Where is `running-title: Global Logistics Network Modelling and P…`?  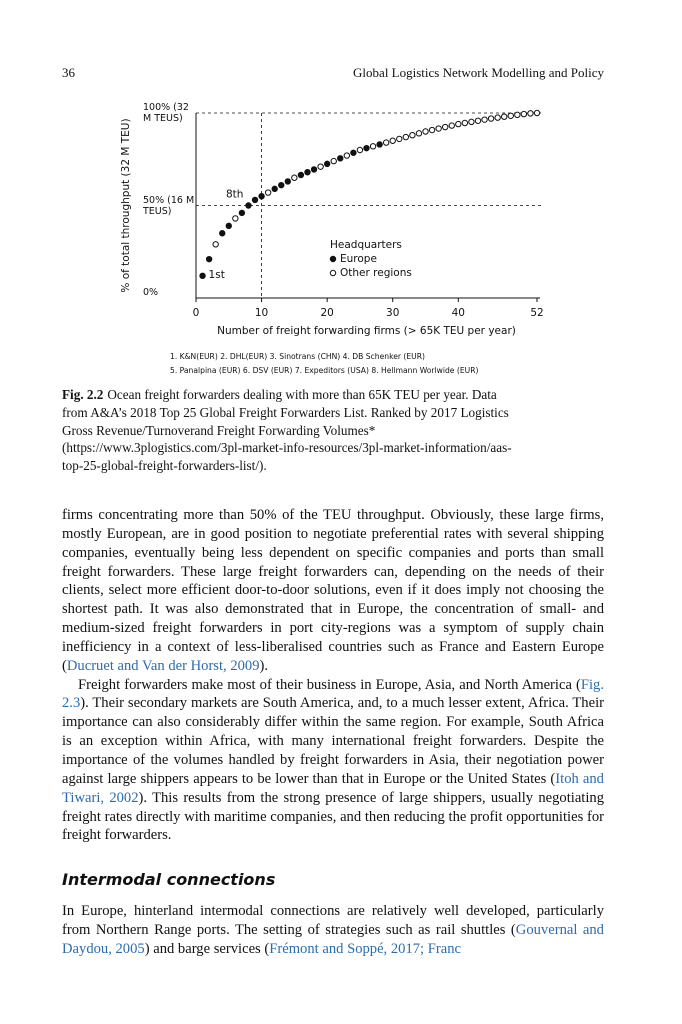
running-title: Global Logistics Network Modelling and P… is located at coordinates (478, 72).